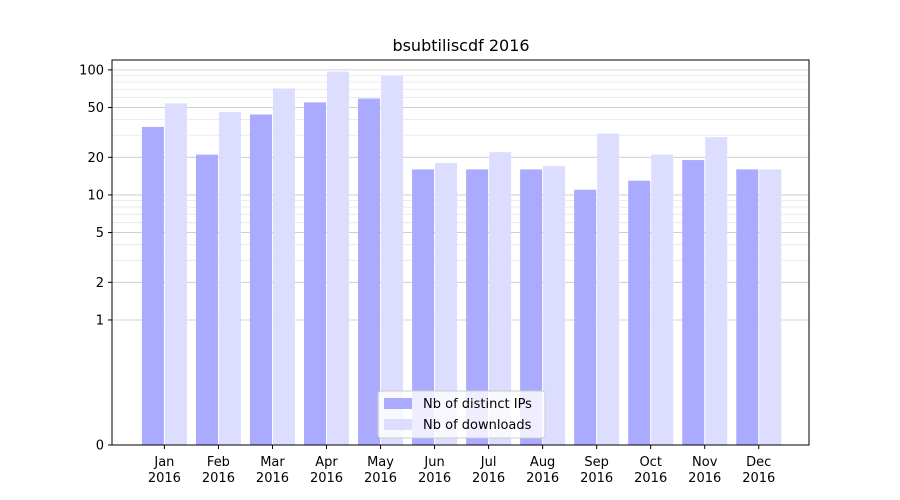 The width and height of the screenshot is (900, 500). Describe the element at coordinates (650, 470) in the screenshot. I see `x-tick-label: Oct 2016` at that location.